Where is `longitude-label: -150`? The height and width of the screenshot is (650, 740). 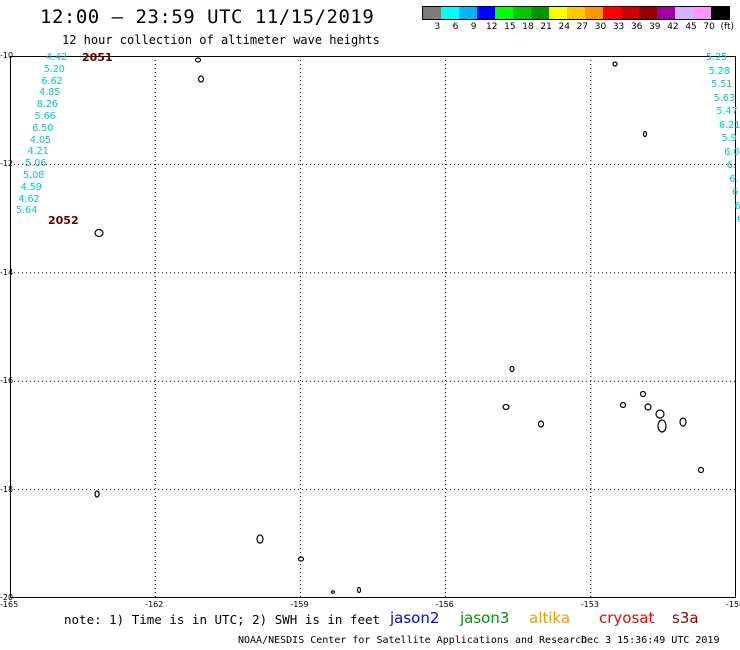
longitude-label: -150 is located at coordinates (733, 604).